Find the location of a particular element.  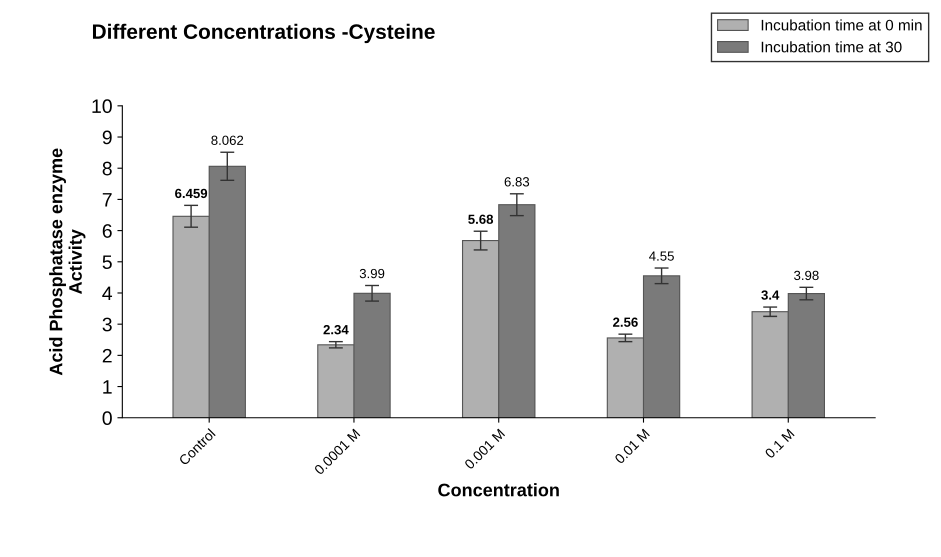

x-tick-label: 0.01 M is located at coordinates (632, 446).